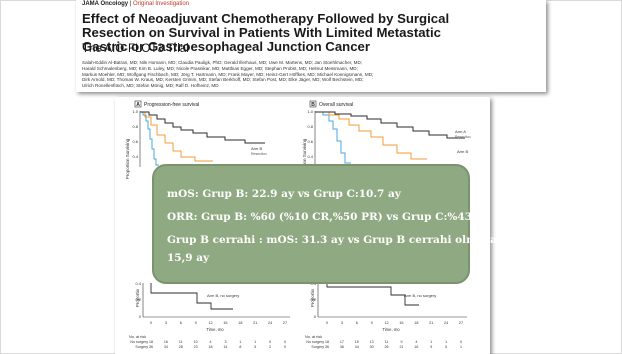  I want to click on risk-cell: 34, so click(357, 347).